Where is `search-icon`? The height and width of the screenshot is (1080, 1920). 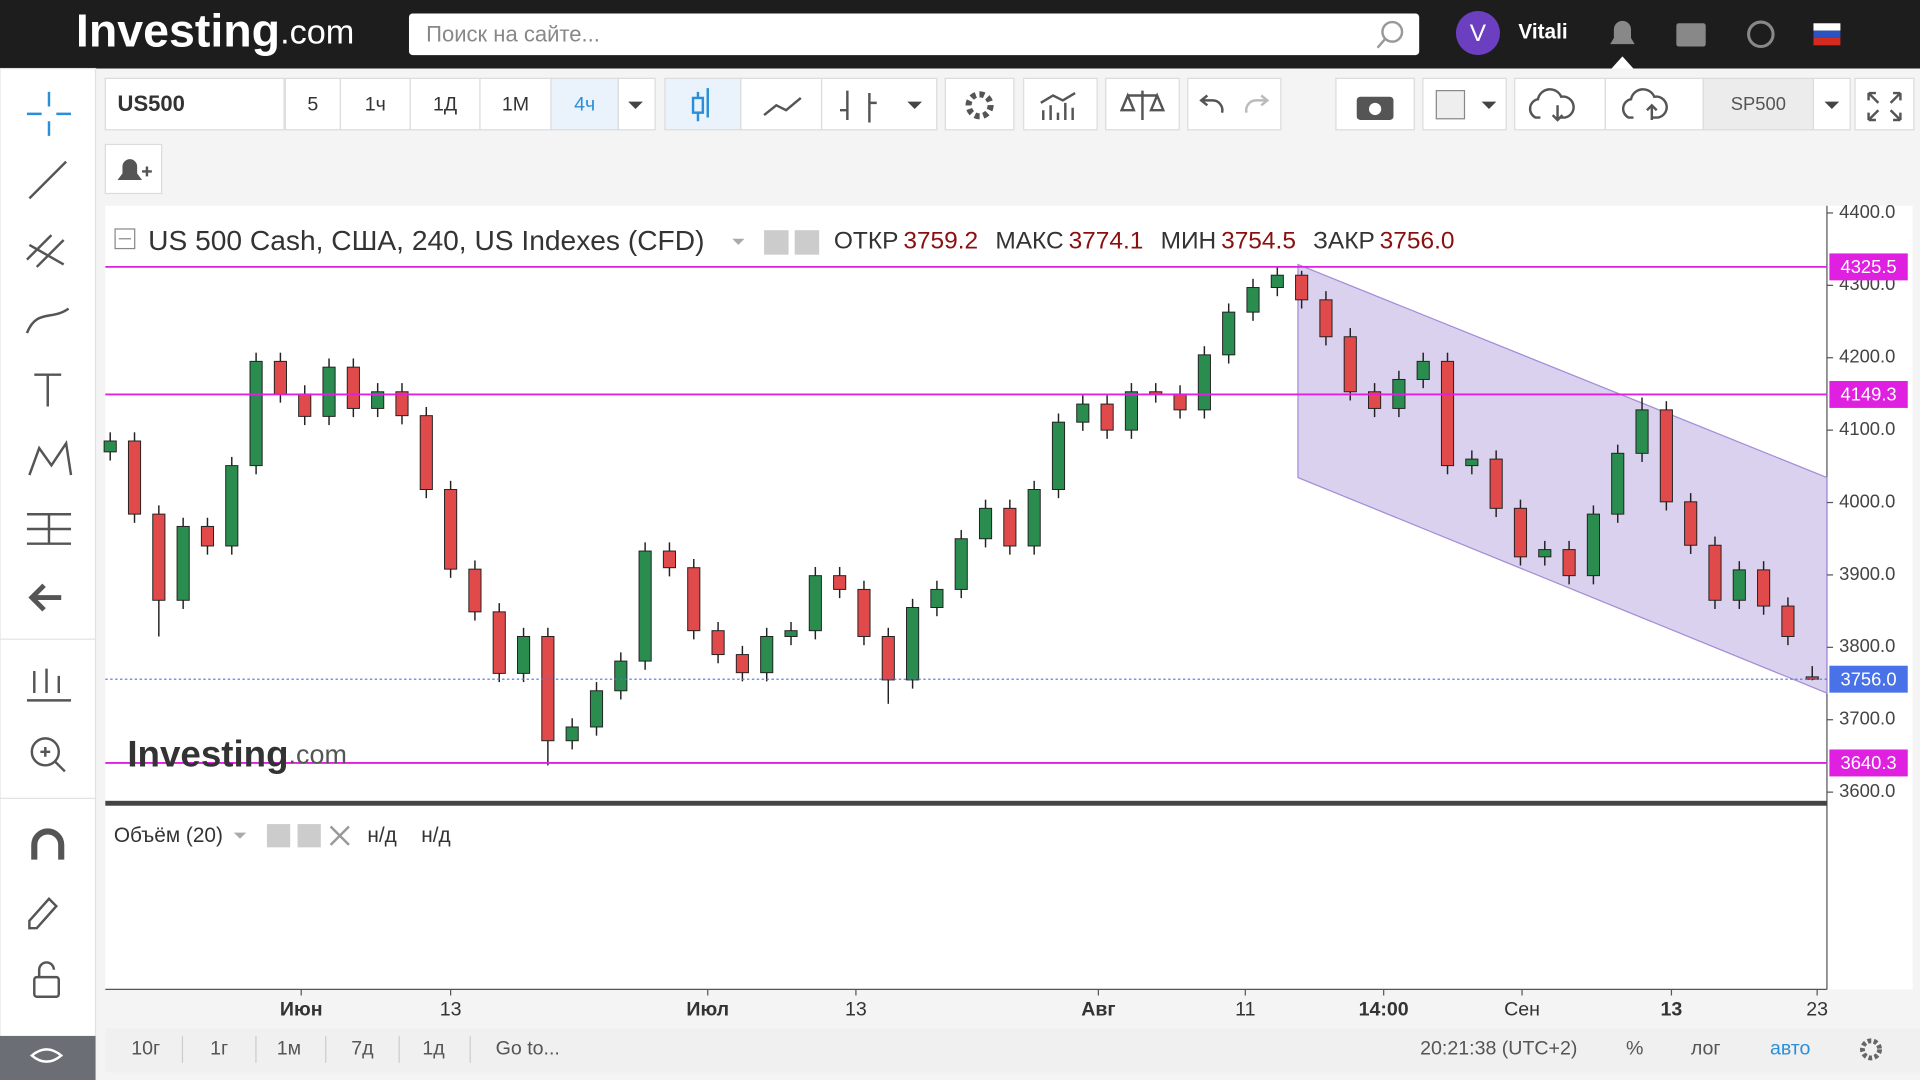 search-icon is located at coordinates (1392, 31).